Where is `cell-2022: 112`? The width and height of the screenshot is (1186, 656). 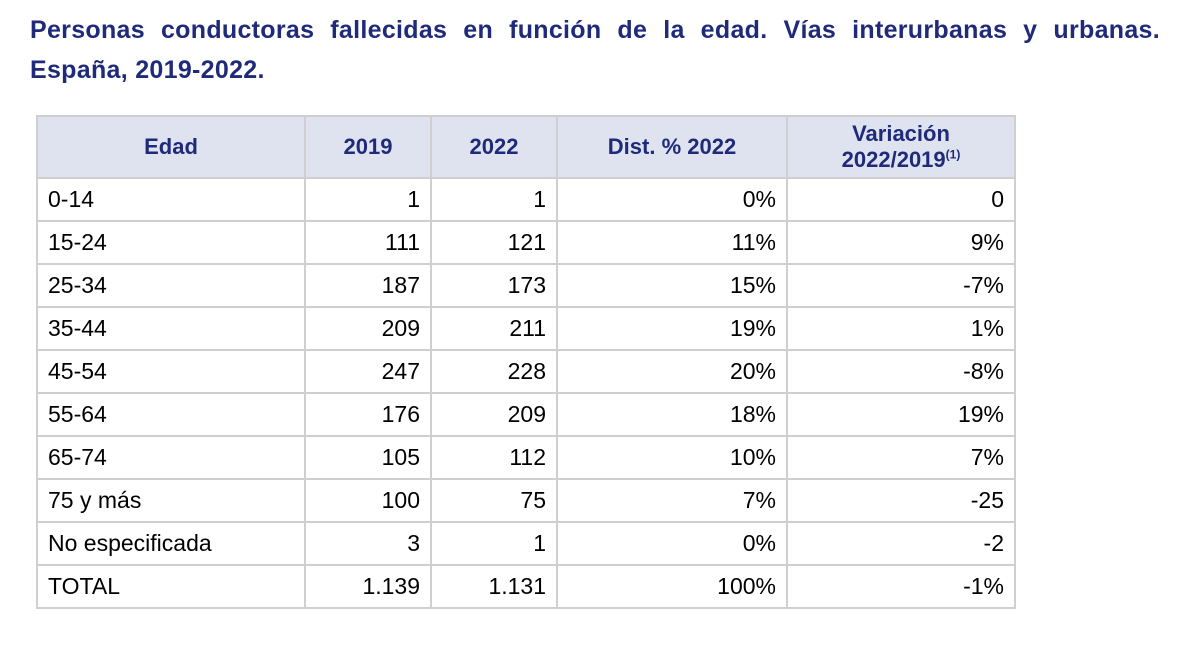 cell-2022: 112 is located at coordinates (494, 457).